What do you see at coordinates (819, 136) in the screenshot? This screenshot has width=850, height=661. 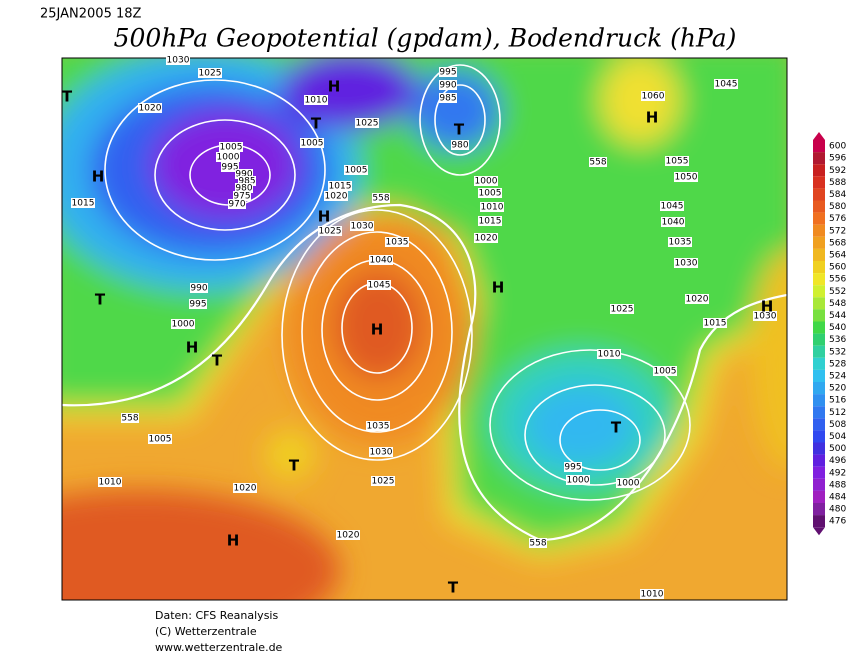 I see `legend-arrow` at bounding box center [819, 136].